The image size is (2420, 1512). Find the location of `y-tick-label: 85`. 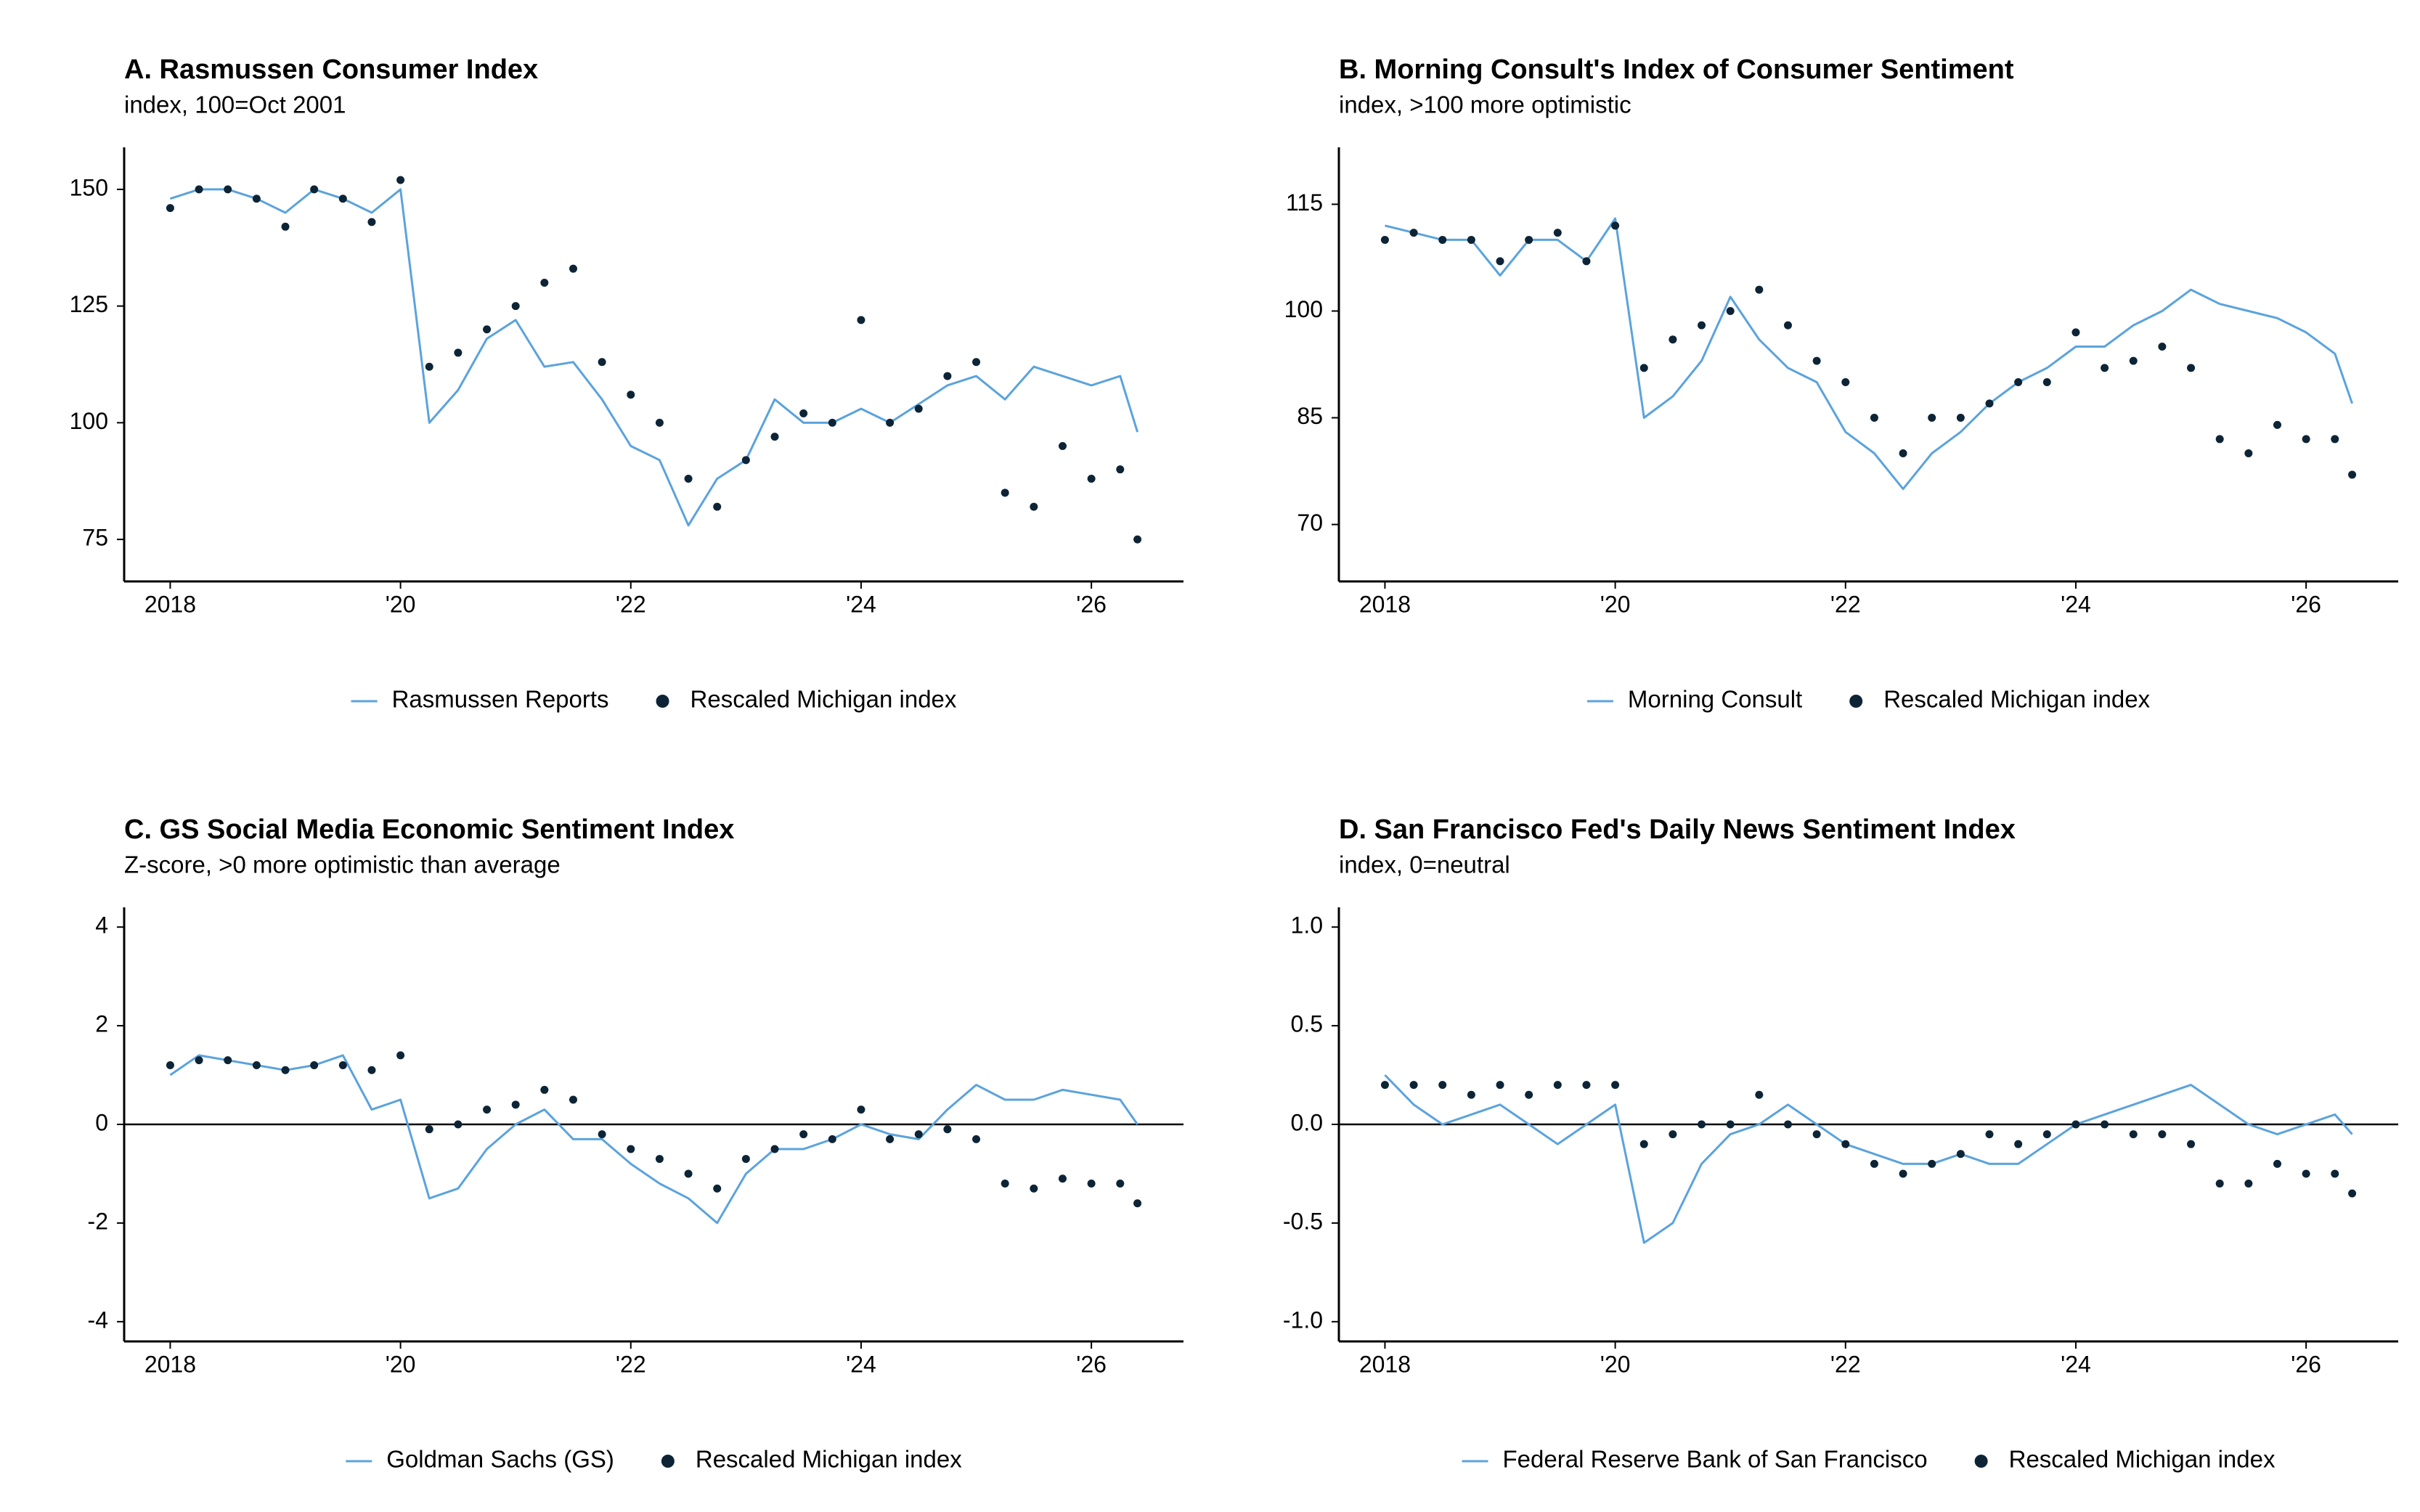

y-tick-label: 85 is located at coordinates (1310, 416).